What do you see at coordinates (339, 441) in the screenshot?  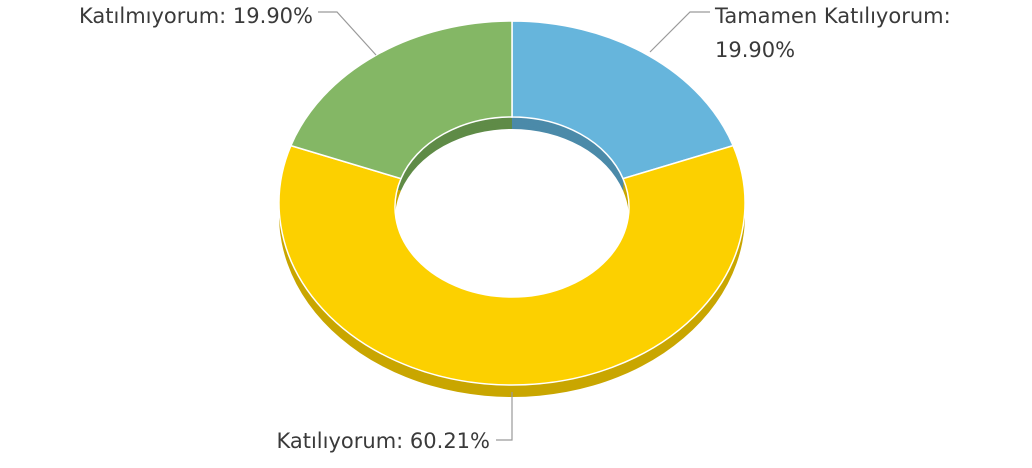 I see `category: Katılıyorum:` at bounding box center [339, 441].